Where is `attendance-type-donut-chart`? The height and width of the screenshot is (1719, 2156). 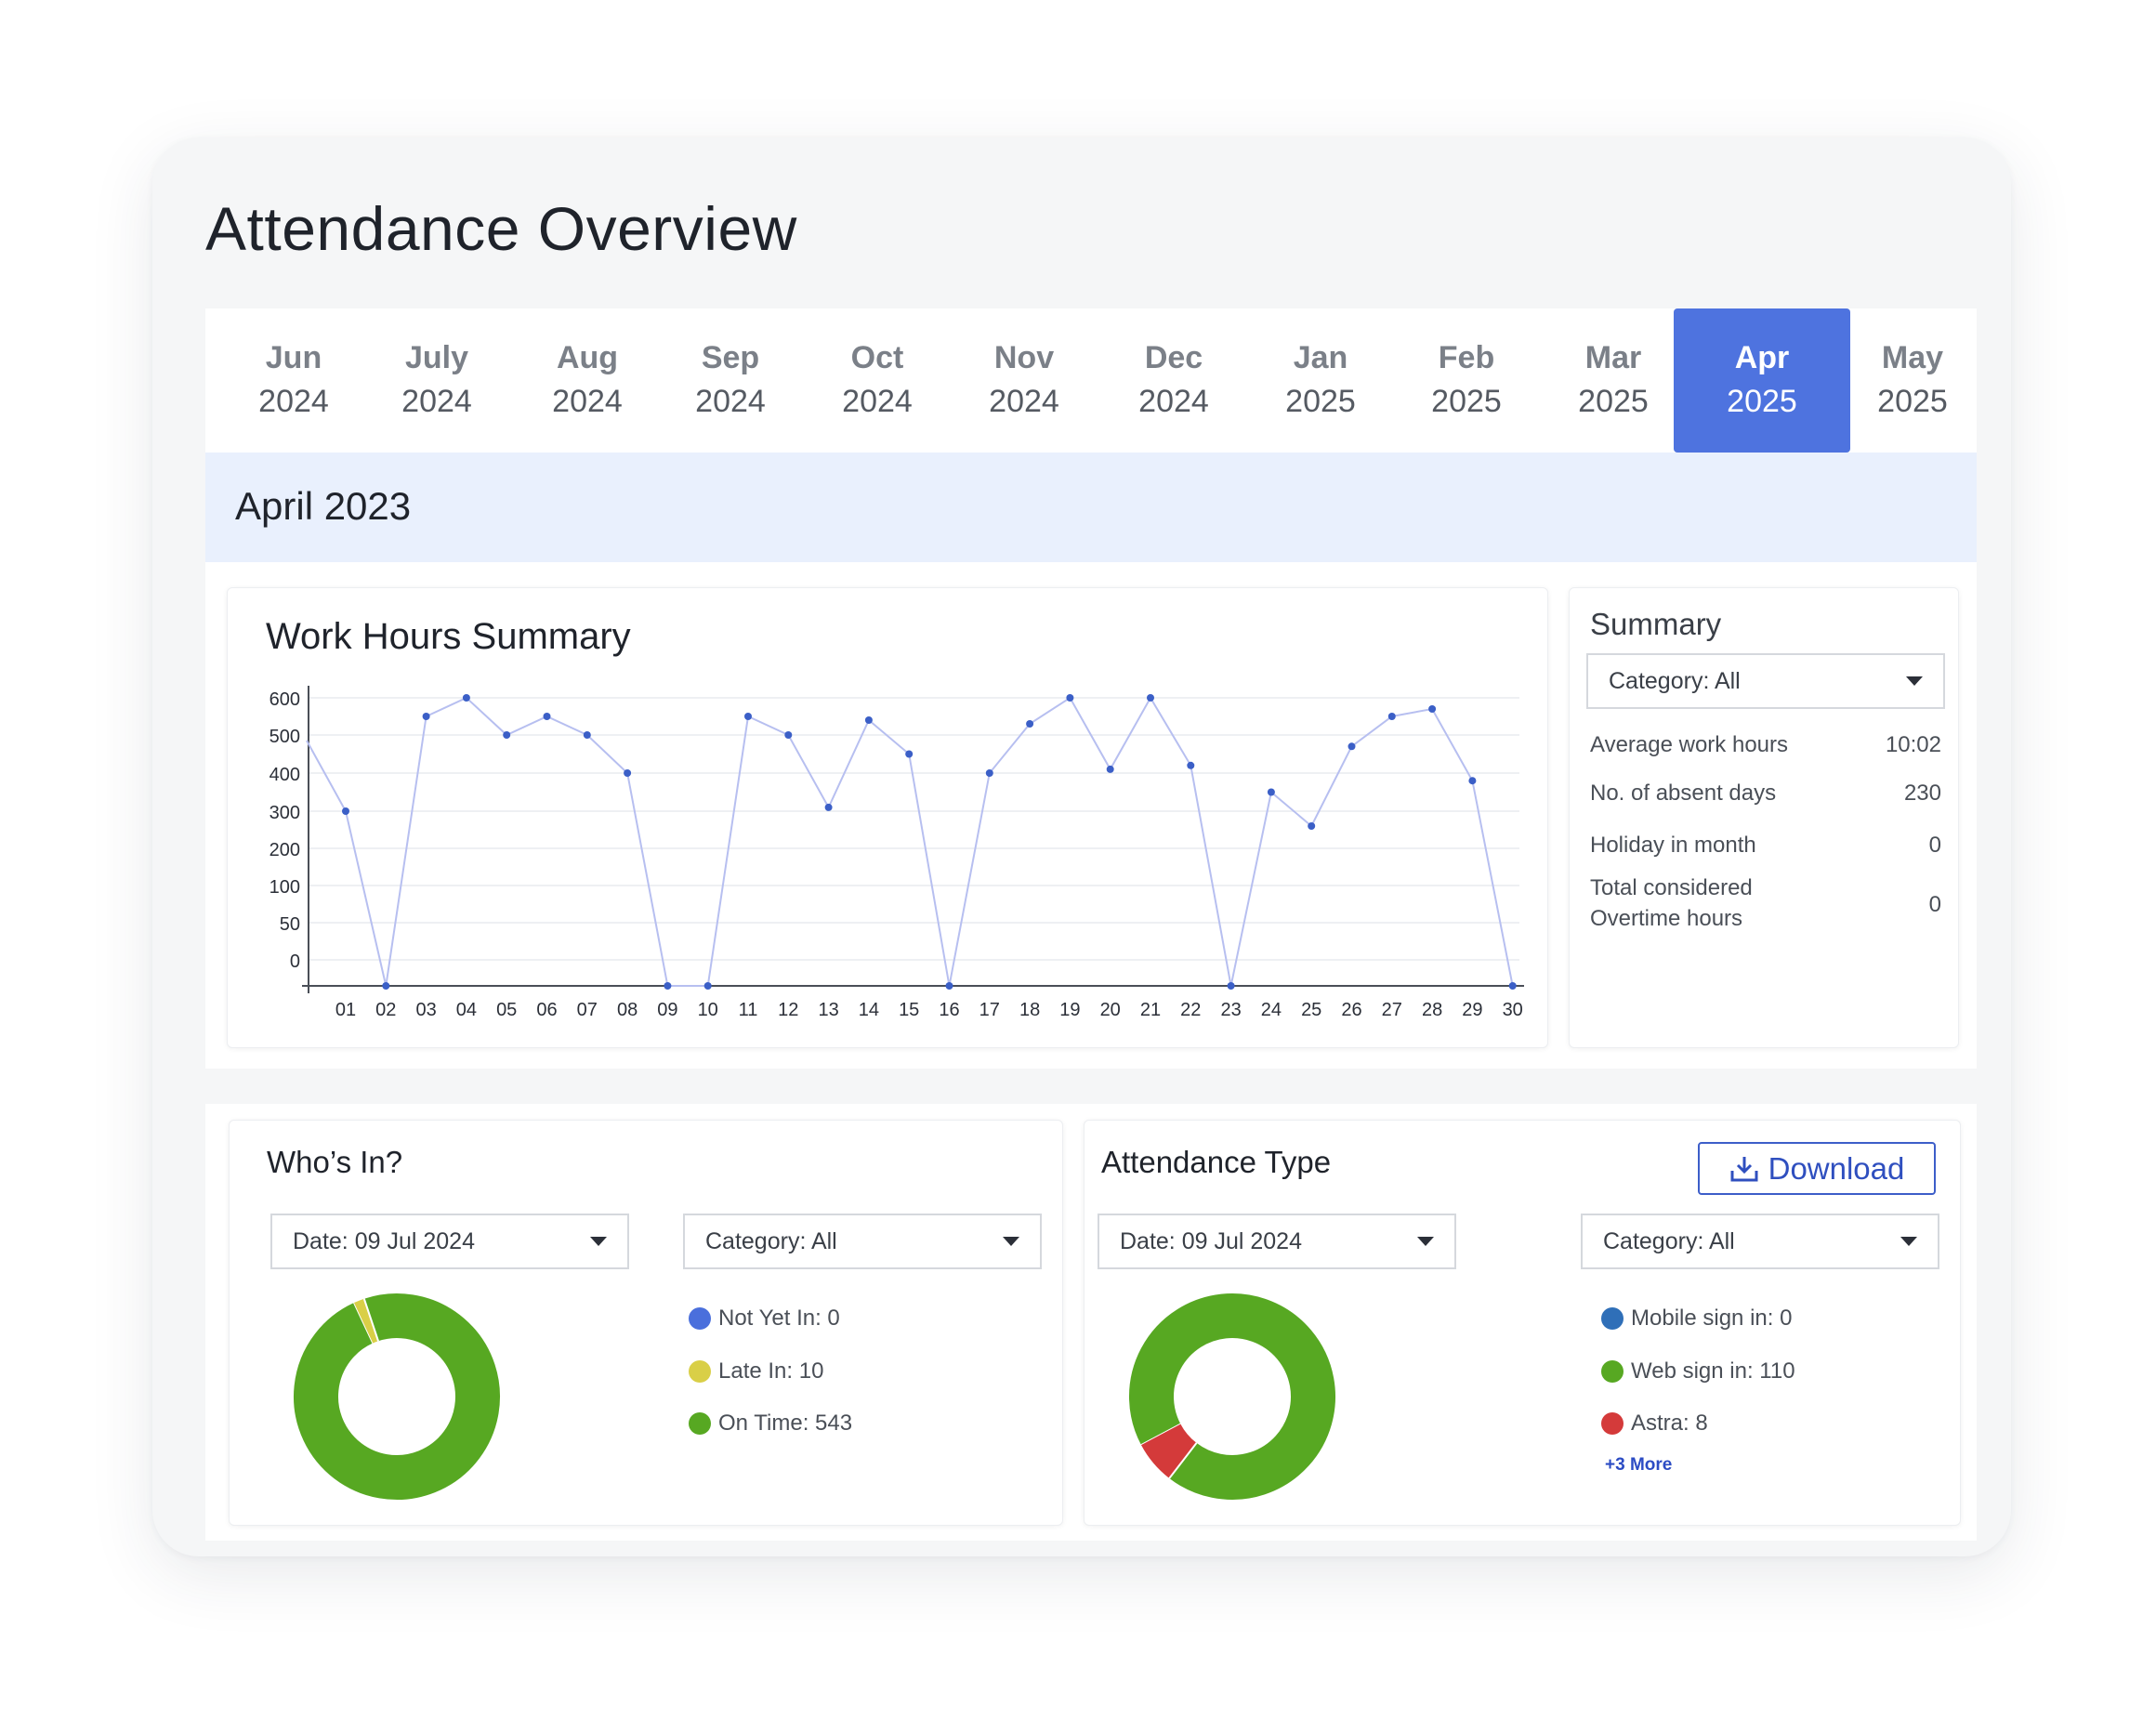
attendance-type-donut-chart is located at coordinates (1232, 1396).